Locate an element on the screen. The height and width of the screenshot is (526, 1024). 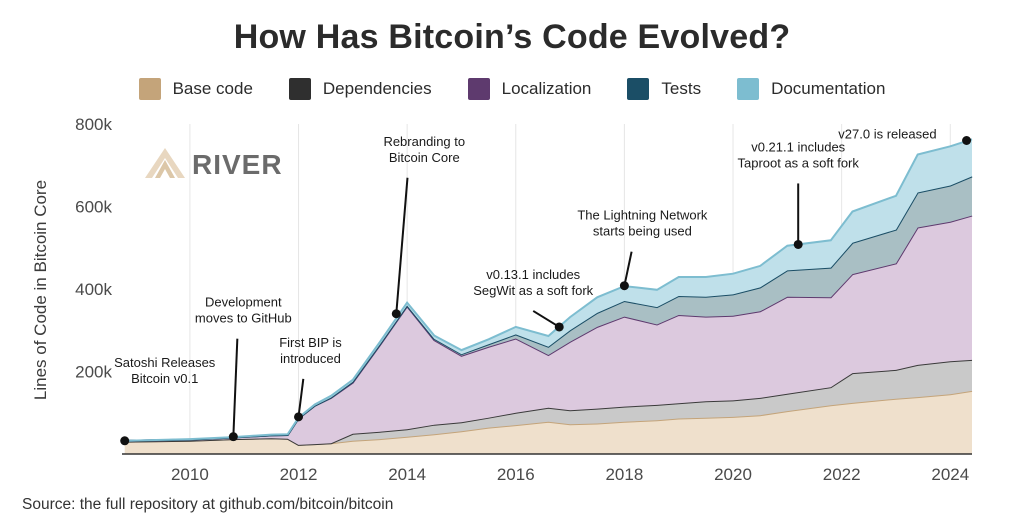
legend-swatch-localization is located at coordinates (478, 89).